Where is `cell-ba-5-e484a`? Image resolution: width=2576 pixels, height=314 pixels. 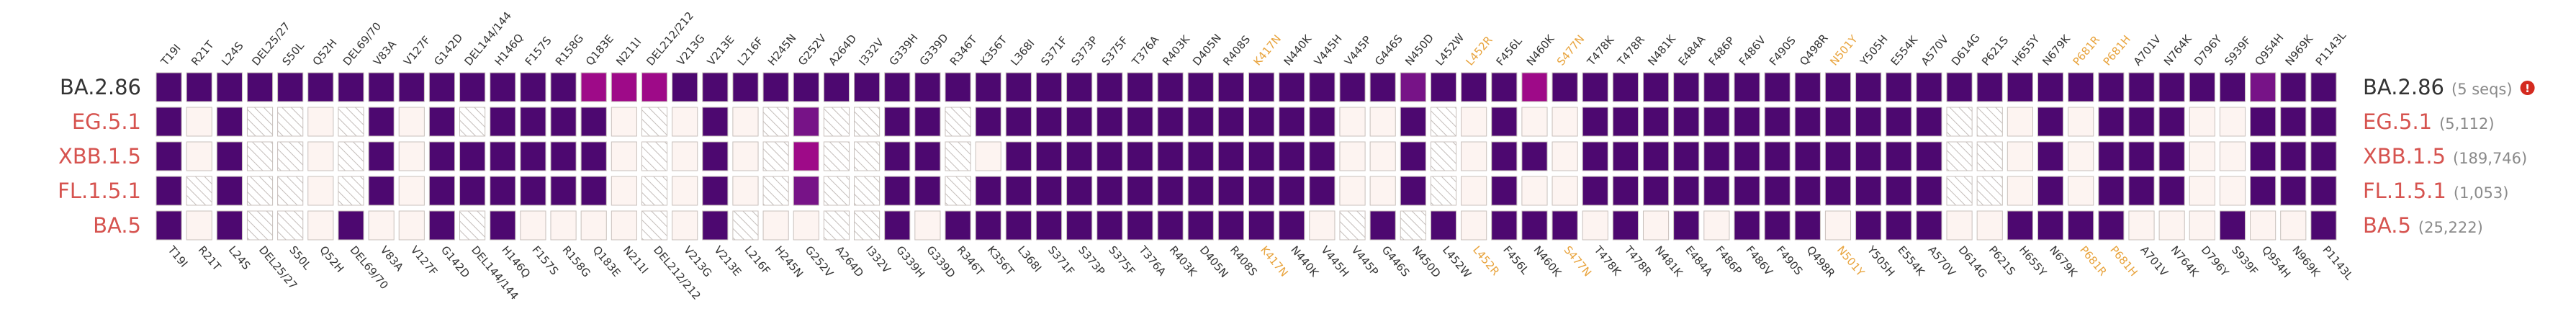 cell-ba-5-e484a is located at coordinates (1686, 225).